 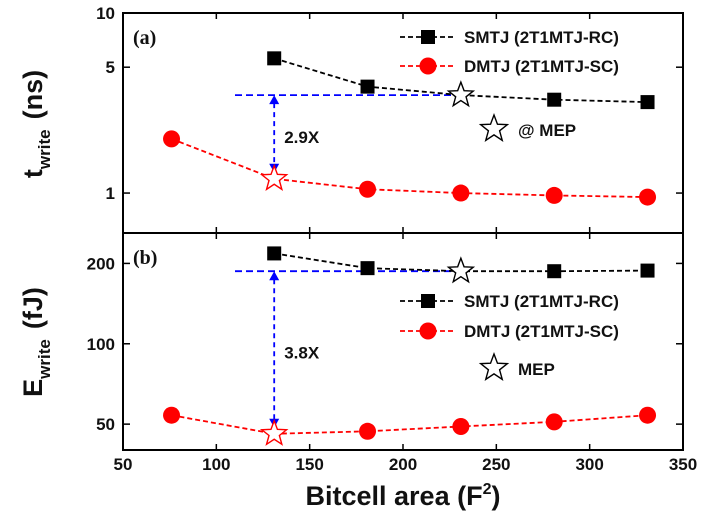 What do you see at coordinates (302, 137) in the screenshot?
I see `ratio-label-0: 2.9X` at bounding box center [302, 137].